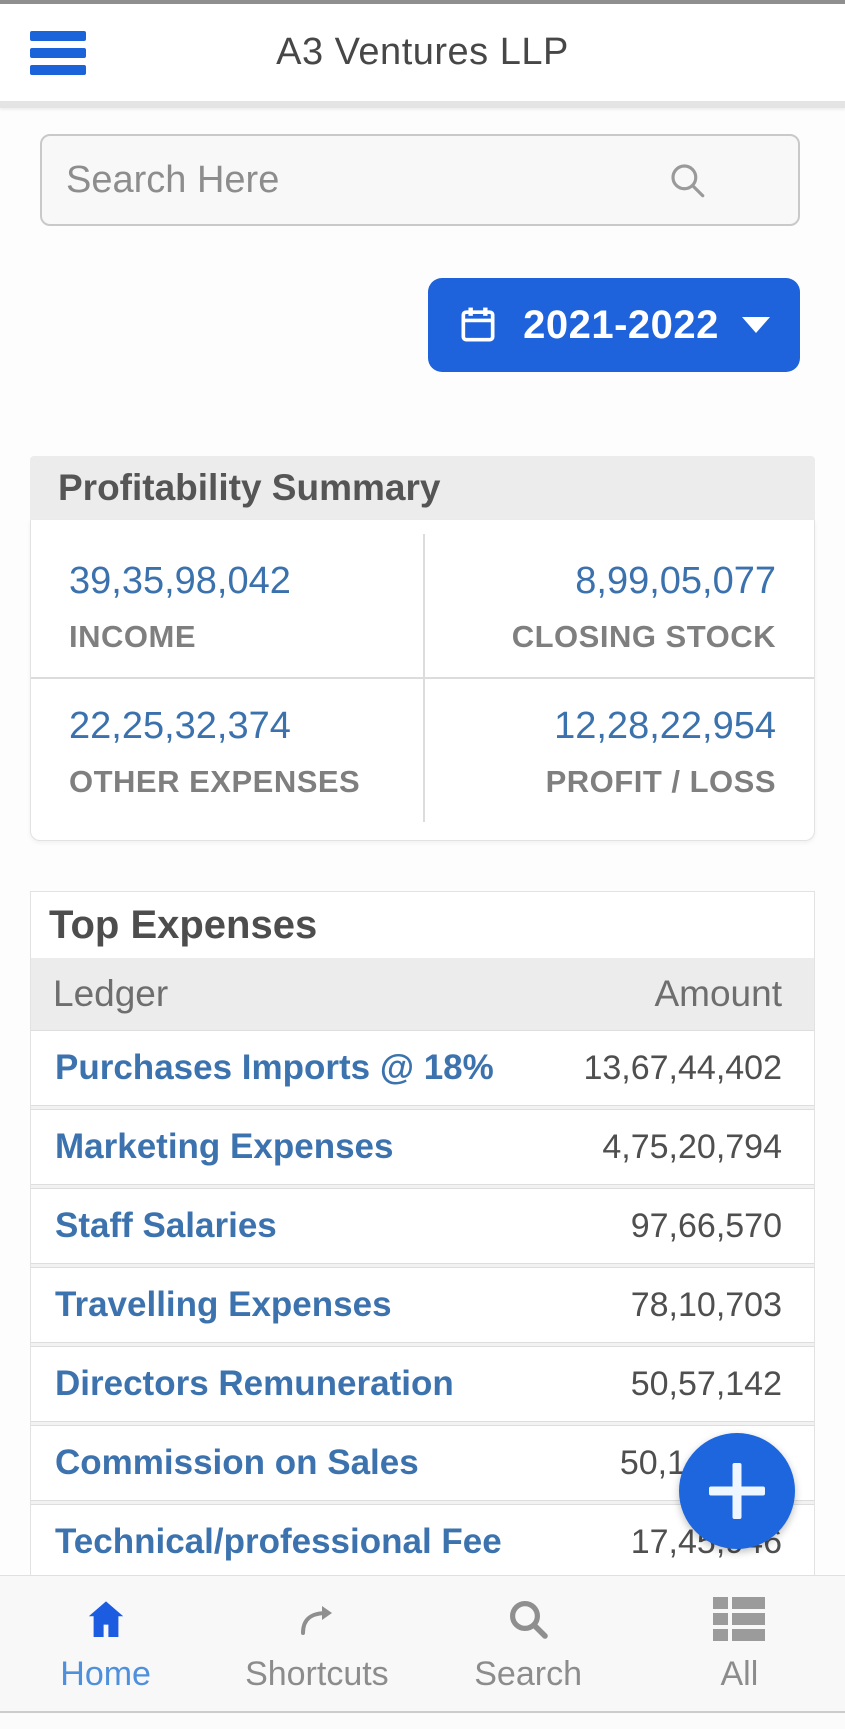 This screenshot has height=1729, width=845. What do you see at coordinates (111, 993) in the screenshot?
I see `ledger-column-header: Ledger` at bounding box center [111, 993].